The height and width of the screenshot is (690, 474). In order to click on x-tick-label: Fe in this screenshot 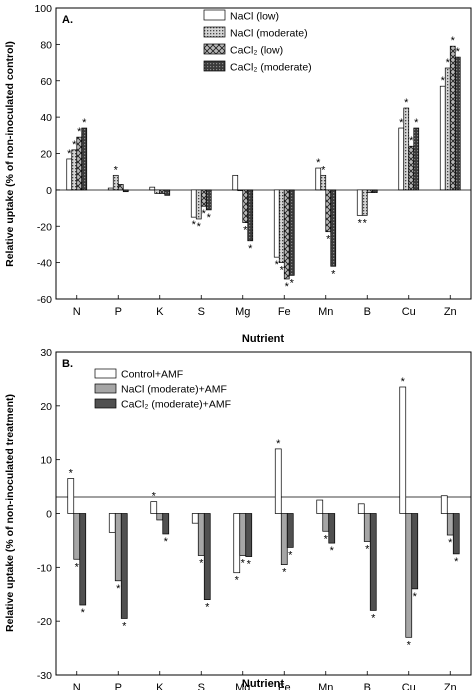, I will do `click(284, 686)`.